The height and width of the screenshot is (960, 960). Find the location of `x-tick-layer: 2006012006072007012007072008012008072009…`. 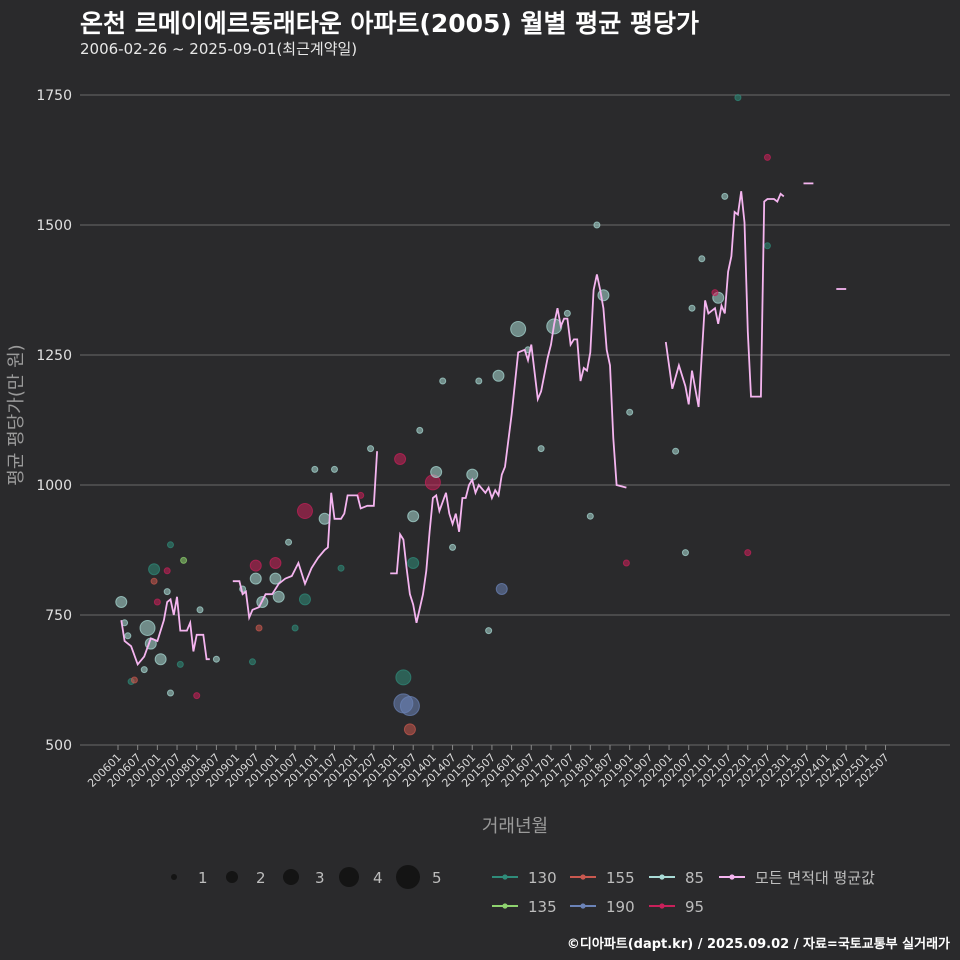

x-tick-layer: 2006012006072007012007072008012008072009… is located at coordinates (488, 767).